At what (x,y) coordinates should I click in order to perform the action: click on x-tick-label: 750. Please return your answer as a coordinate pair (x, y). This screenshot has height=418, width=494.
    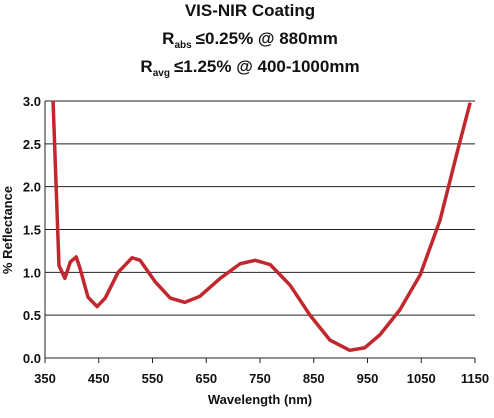
    Looking at the image, I should click on (260, 378).